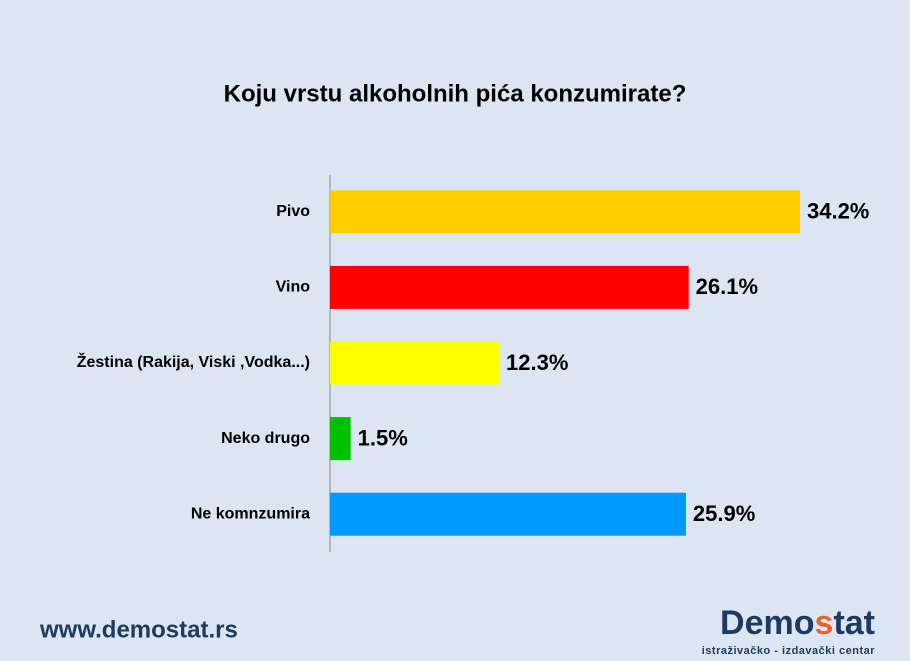 This screenshot has height=661, width=910. What do you see at coordinates (824, 623) in the screenshot?
I see `logo-part: s` at bounding box center [824, 623].